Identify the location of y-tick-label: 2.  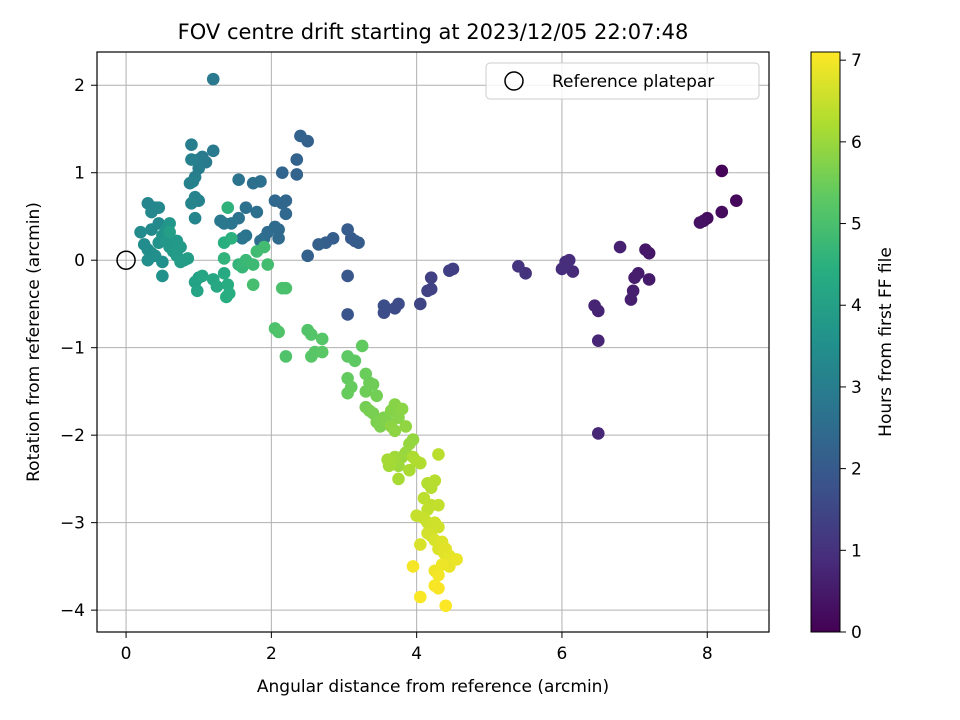
(79, 86).